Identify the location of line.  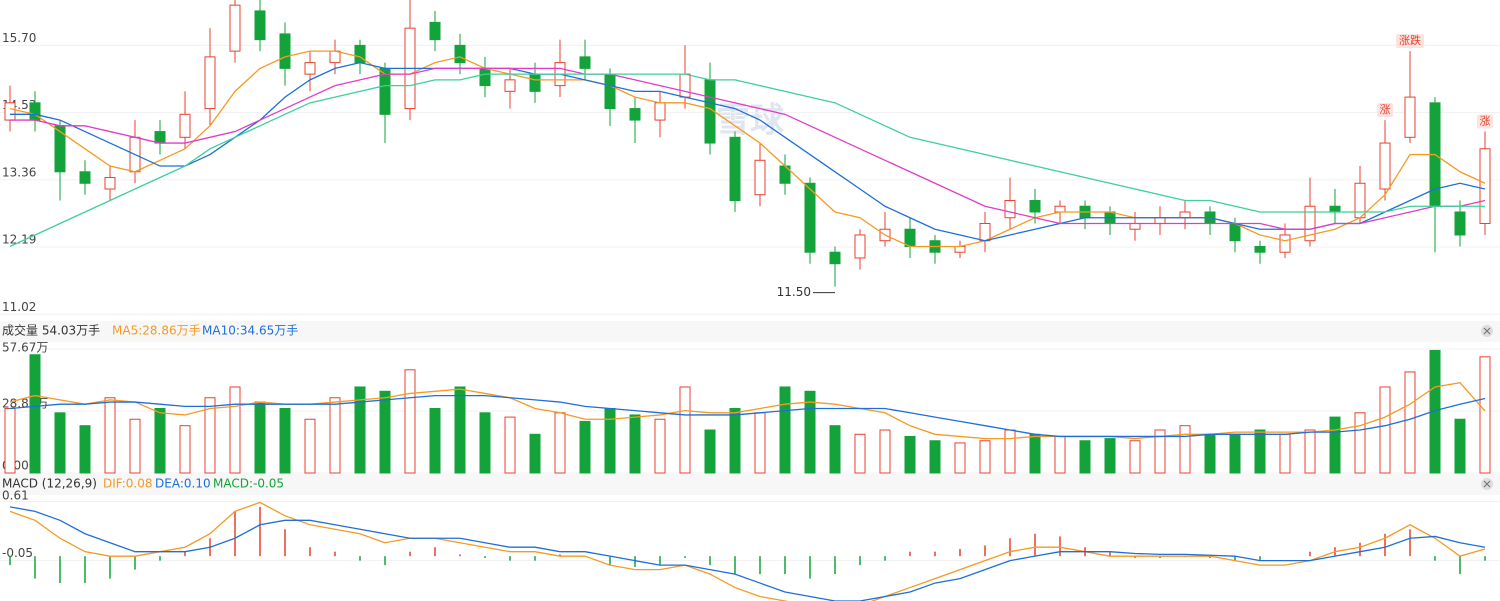
(747, 410).